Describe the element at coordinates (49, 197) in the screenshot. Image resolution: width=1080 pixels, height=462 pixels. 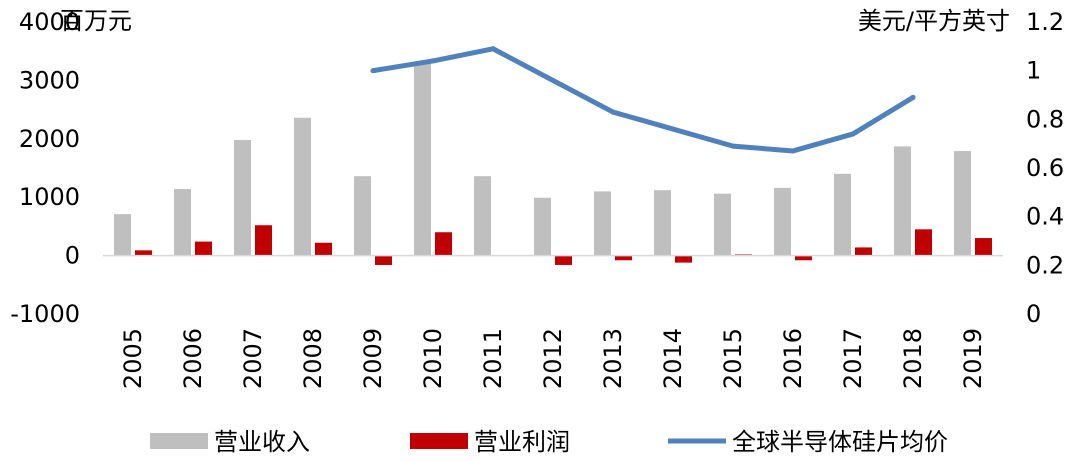
I see `left-tick-label: 1000` at that location.